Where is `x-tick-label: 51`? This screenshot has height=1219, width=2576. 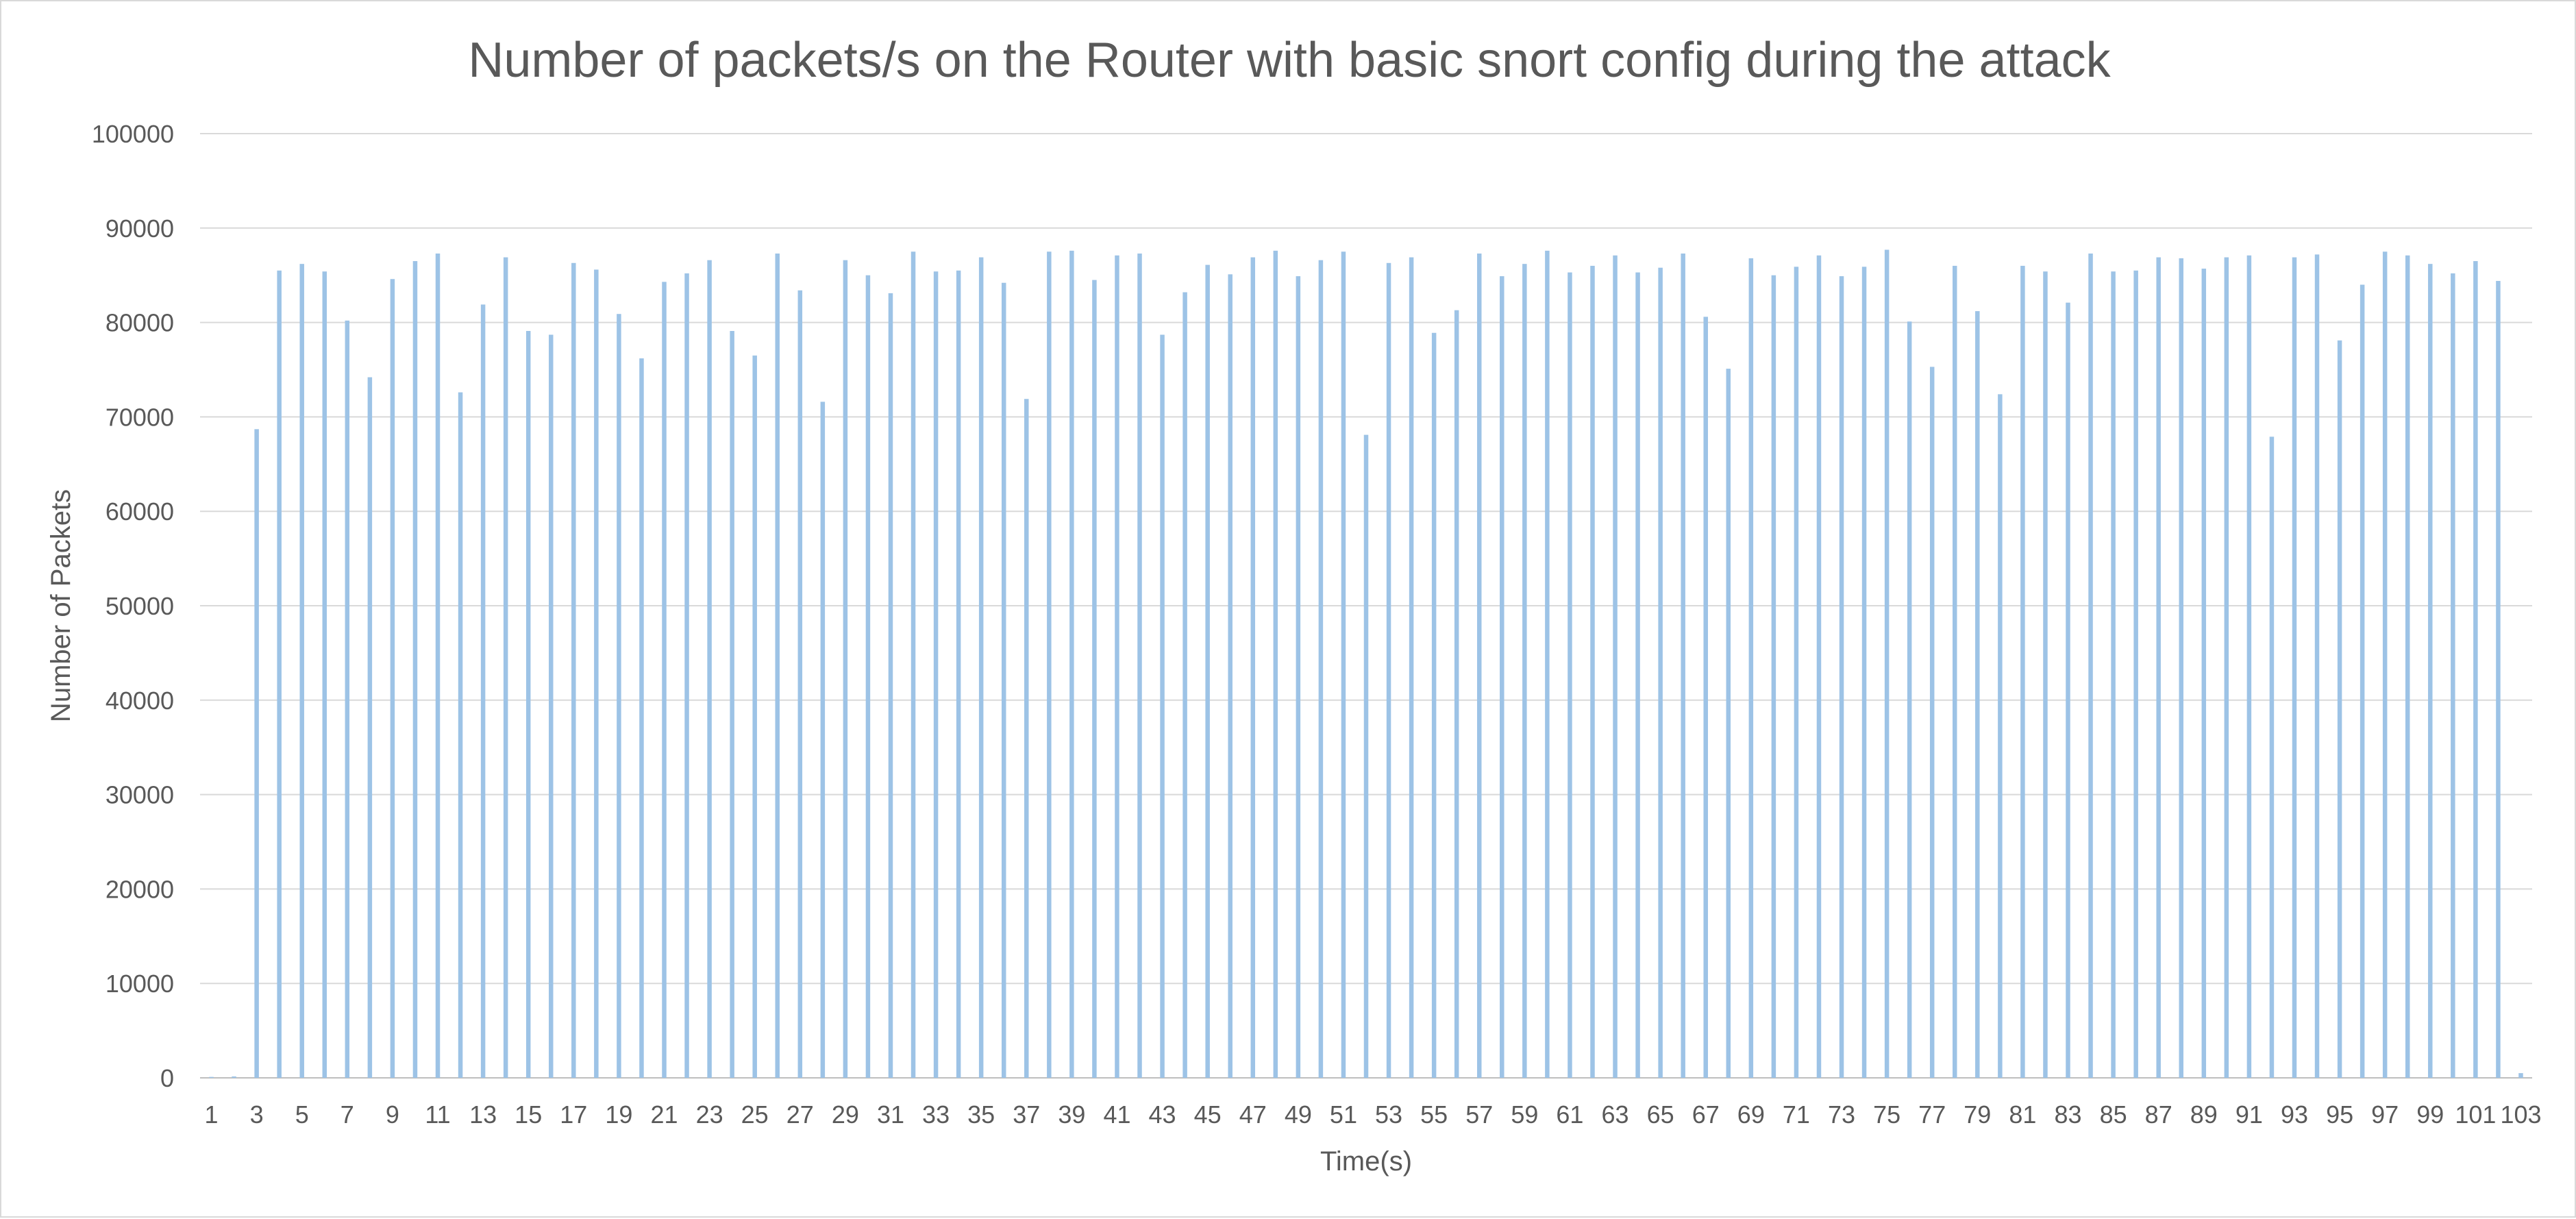
x-tick-label: 51 is located at coordinates (1343, 1114).